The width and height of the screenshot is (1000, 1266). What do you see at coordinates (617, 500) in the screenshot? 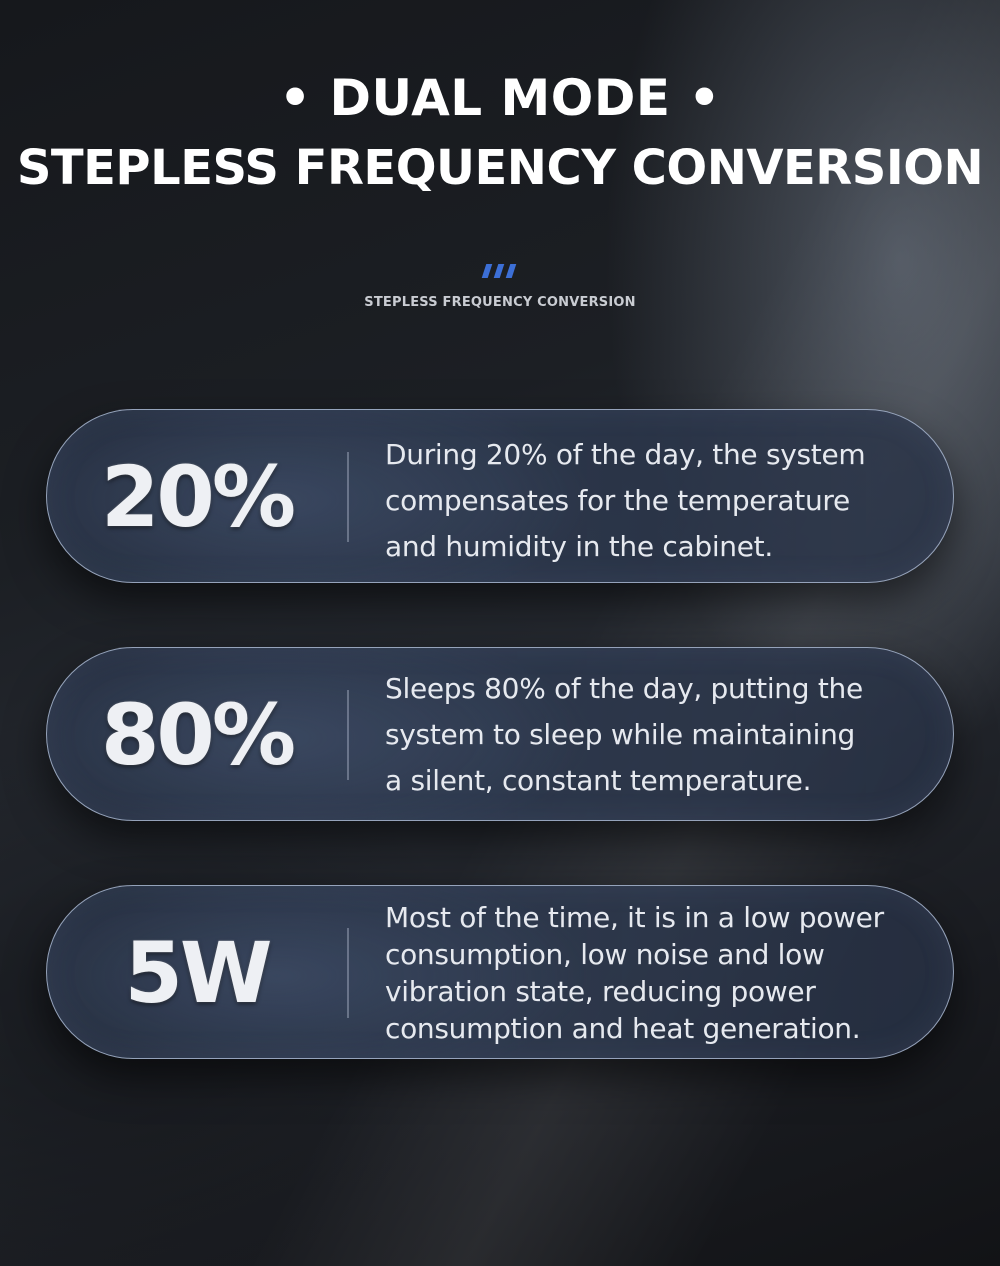
I see `description-line: compensates for the temperature` at bounding box center [617, 500].